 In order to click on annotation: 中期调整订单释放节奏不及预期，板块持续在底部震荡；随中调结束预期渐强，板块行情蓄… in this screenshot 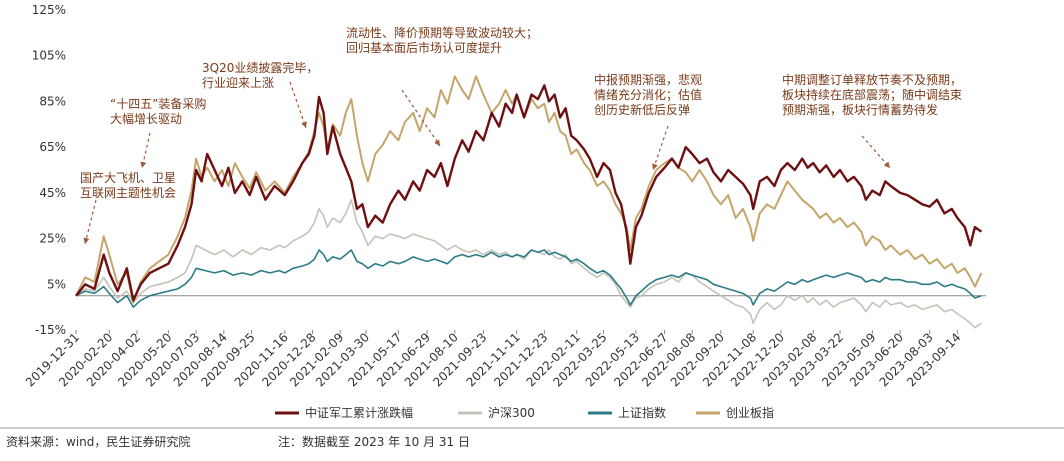, I will do `click(872, 94)`.